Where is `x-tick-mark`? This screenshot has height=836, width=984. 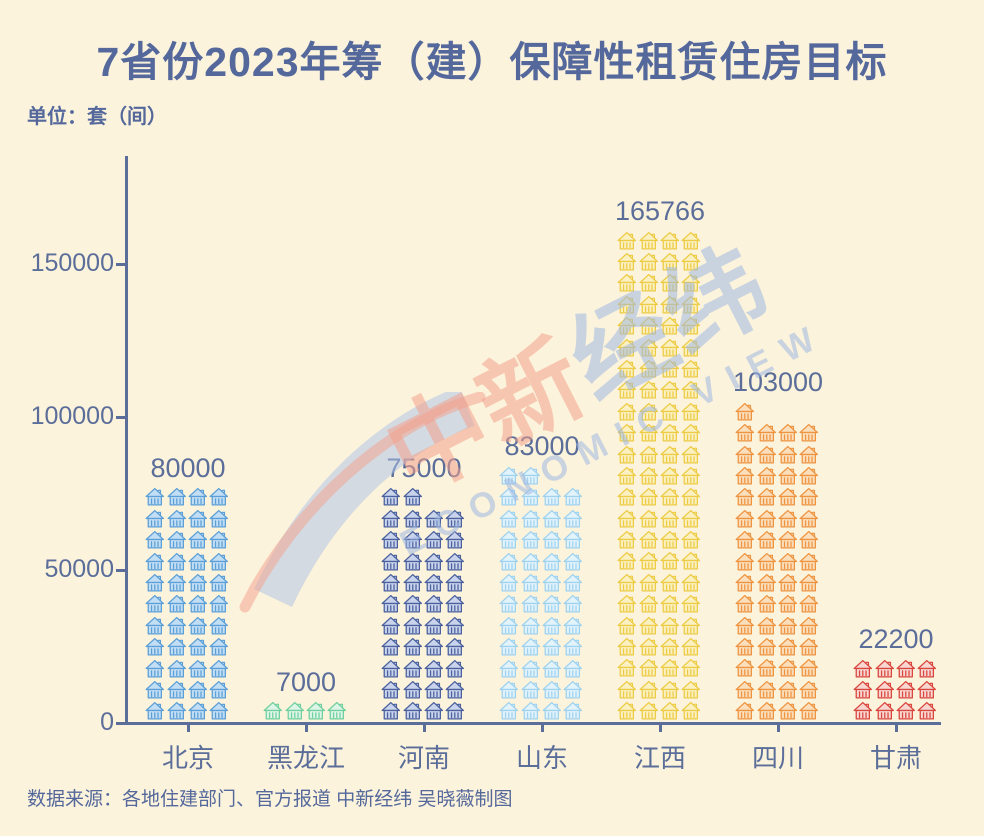
x-tick-mark is located at coordinates (896, 728).